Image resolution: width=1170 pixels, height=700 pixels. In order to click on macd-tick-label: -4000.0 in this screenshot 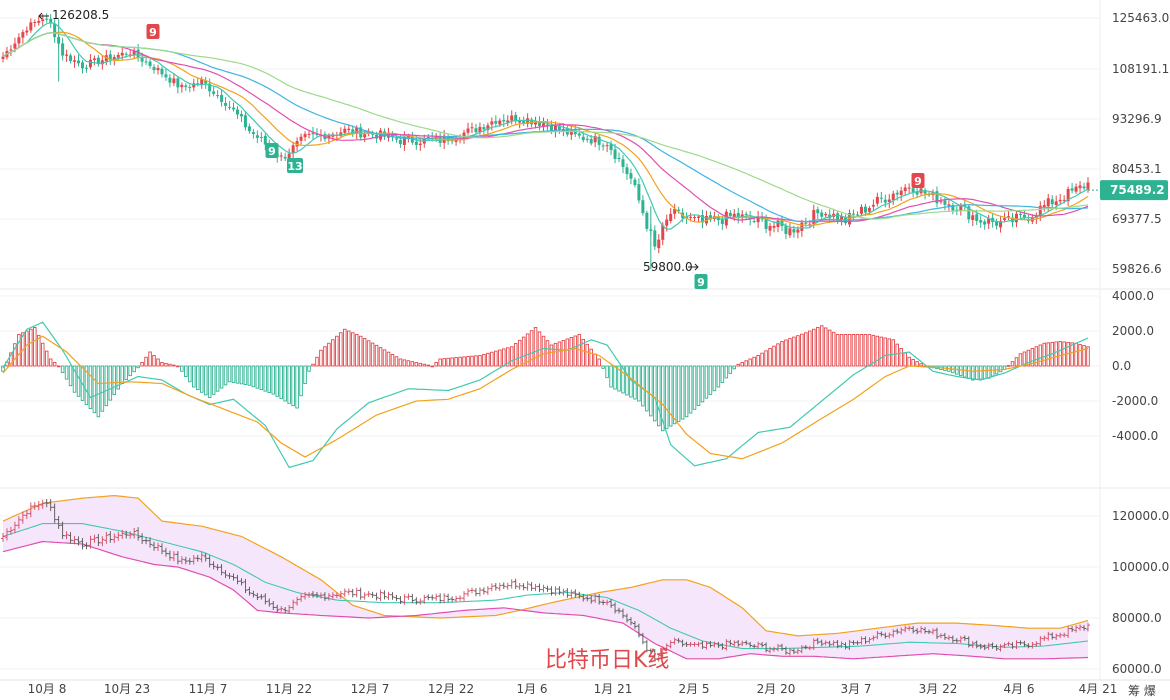, I will do `click(1135, 436)`.